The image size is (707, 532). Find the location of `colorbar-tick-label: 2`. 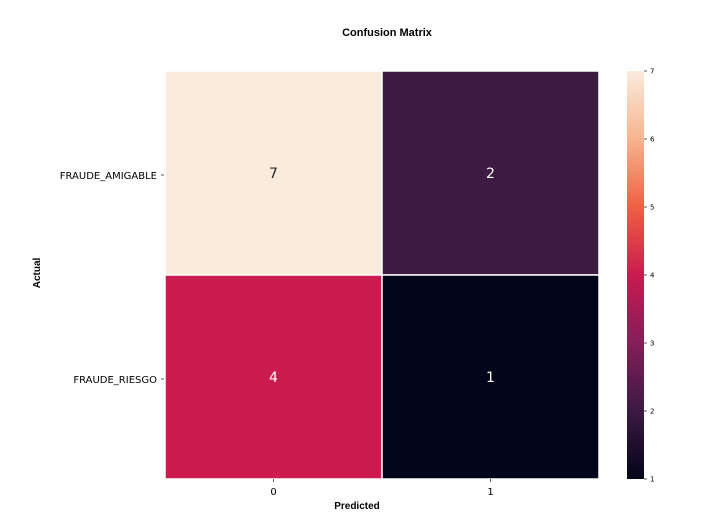

colorbar-tick-label: 2 is located at coordinates (652, 412).